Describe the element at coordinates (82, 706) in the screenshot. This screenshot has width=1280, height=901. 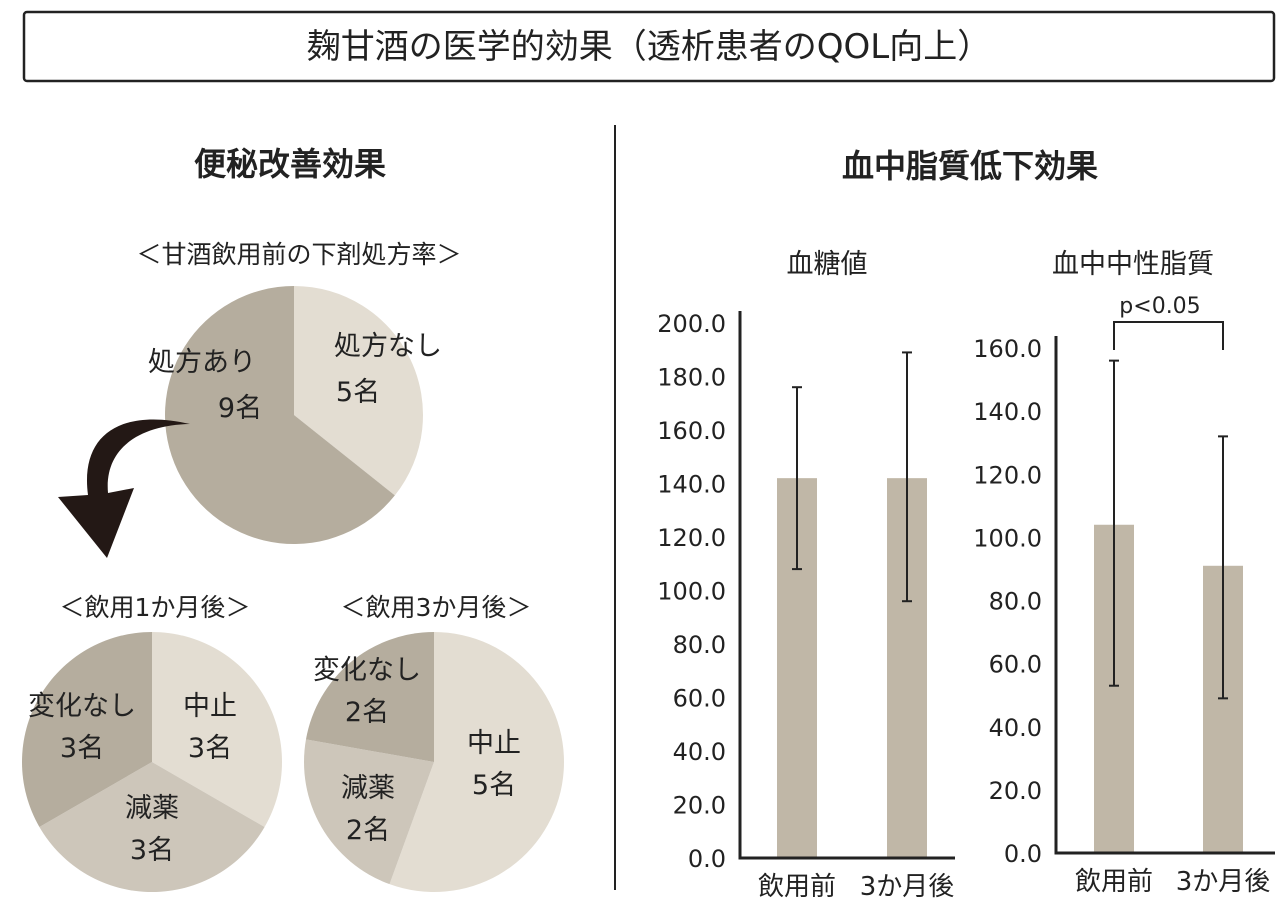
I see `pie-month1-label-nochange: 変化なし` at that location.